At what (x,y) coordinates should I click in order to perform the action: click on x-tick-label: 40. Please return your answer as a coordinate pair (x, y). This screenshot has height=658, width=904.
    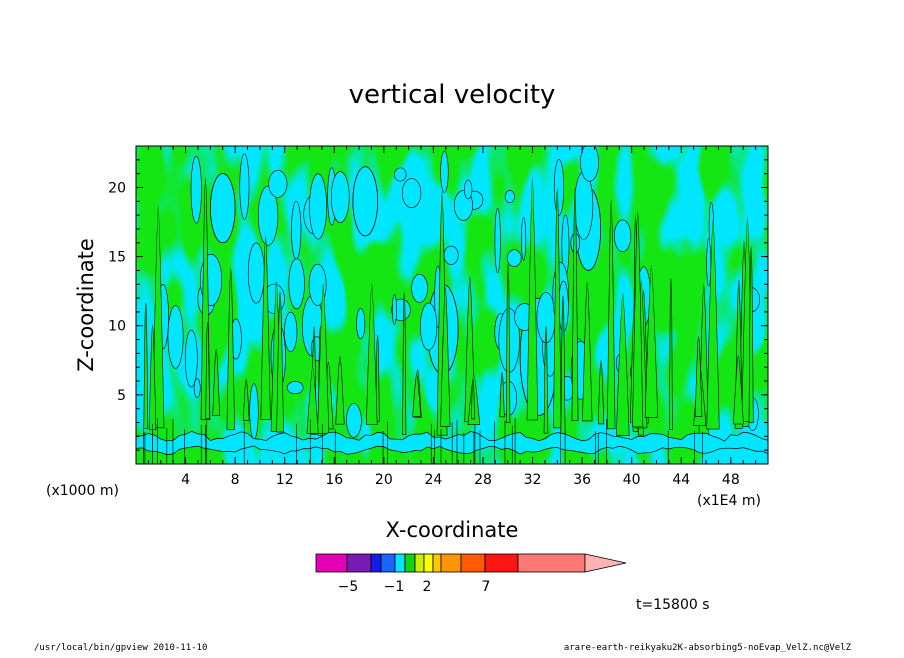
    Looking at the image, I should click on (632, 480).